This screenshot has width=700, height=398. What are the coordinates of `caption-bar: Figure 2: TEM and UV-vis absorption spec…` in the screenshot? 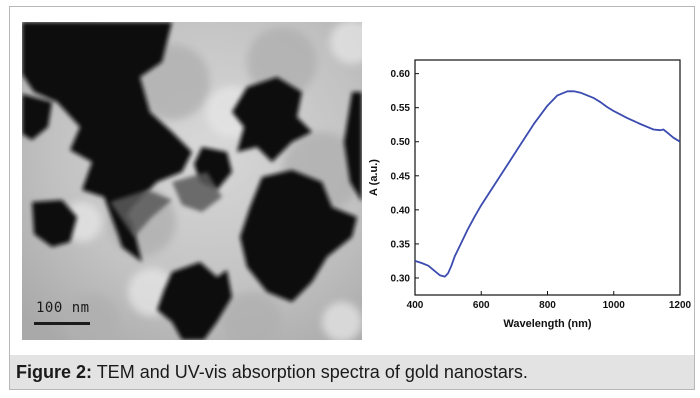 It's located at (352, 372).